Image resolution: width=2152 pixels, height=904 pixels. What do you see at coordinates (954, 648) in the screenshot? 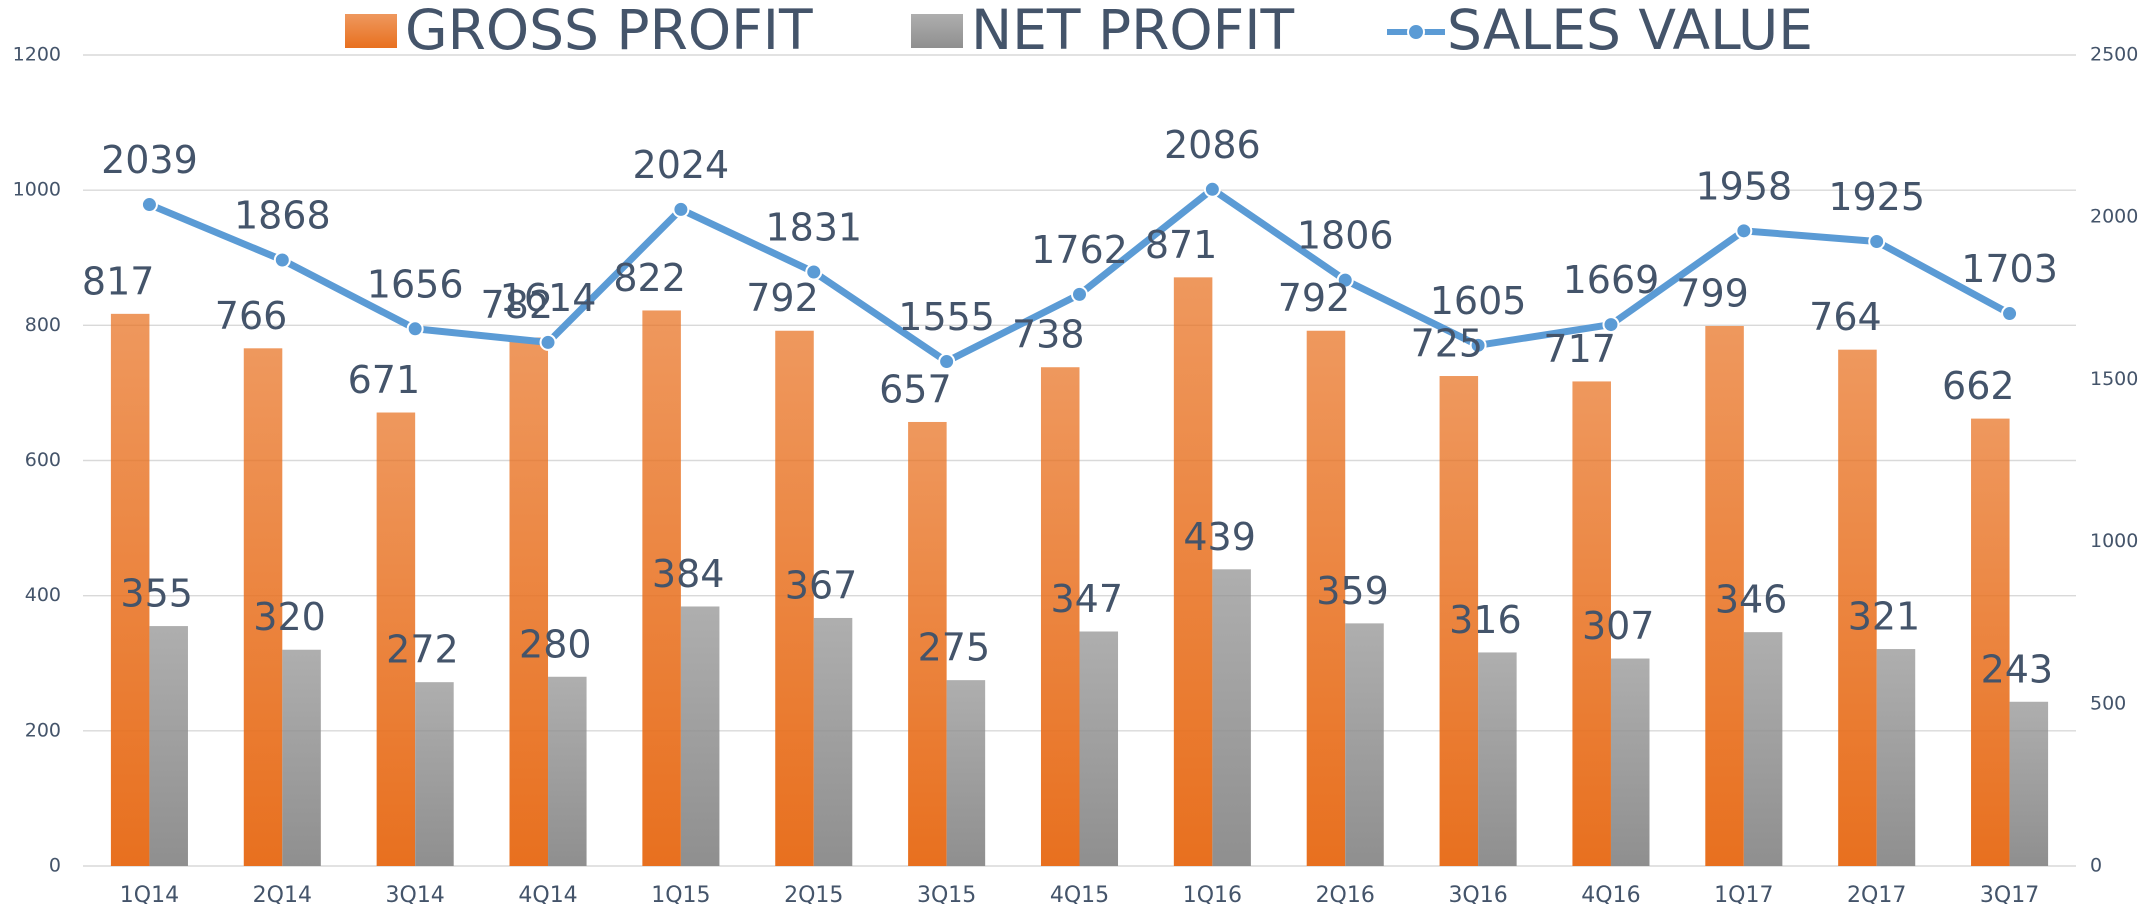
I see `data-label: 275` at bounding box center [954, 648].